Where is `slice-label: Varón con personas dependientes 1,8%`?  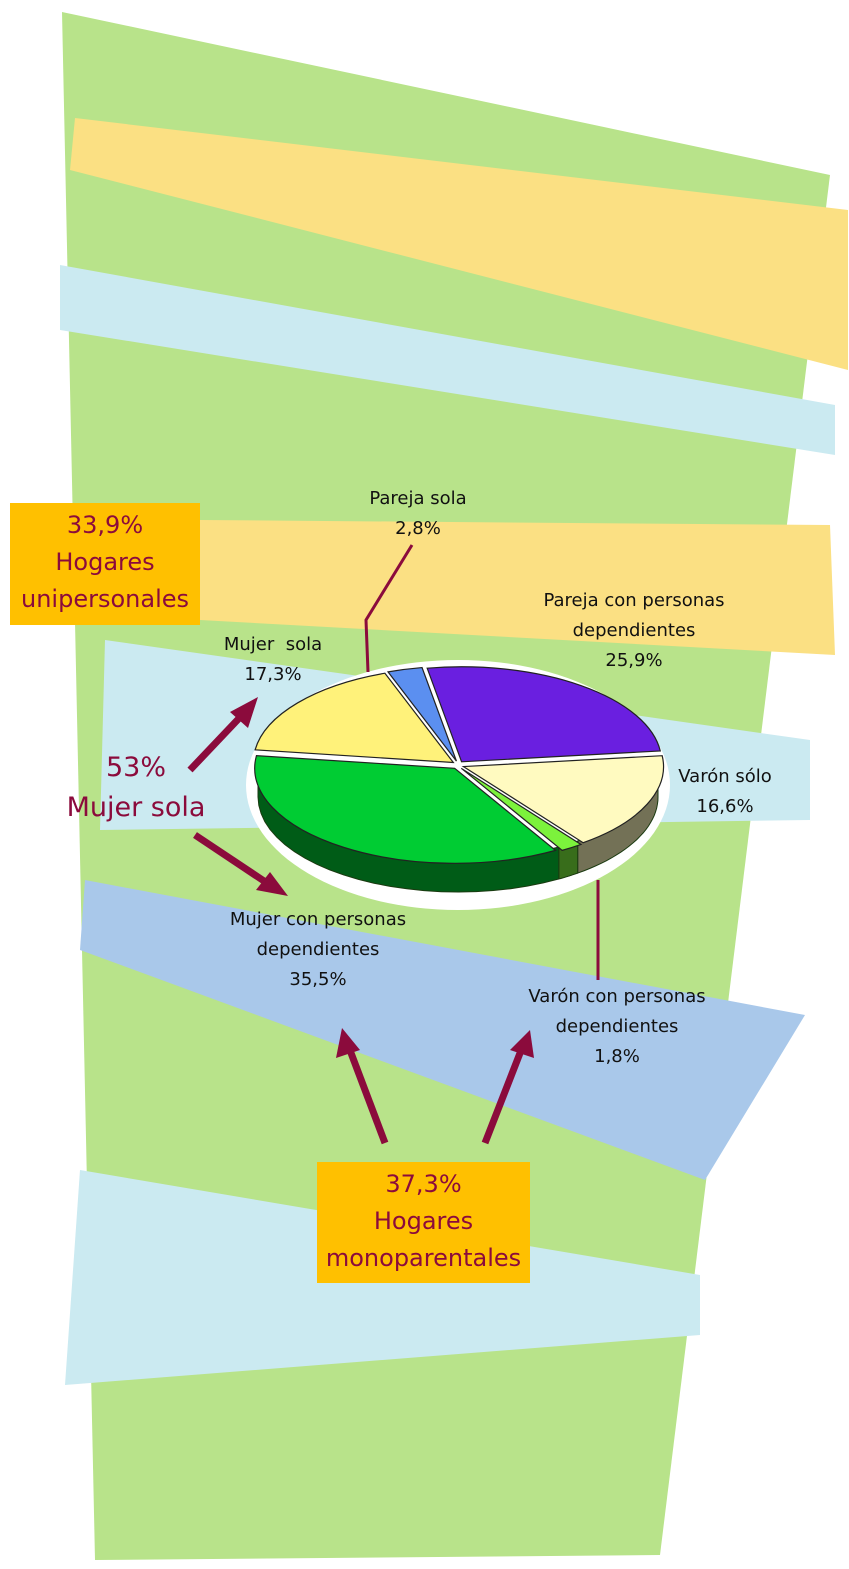
slice-label: Varón con personas dependientes 1,8% is located at coordinates (617, 1027).